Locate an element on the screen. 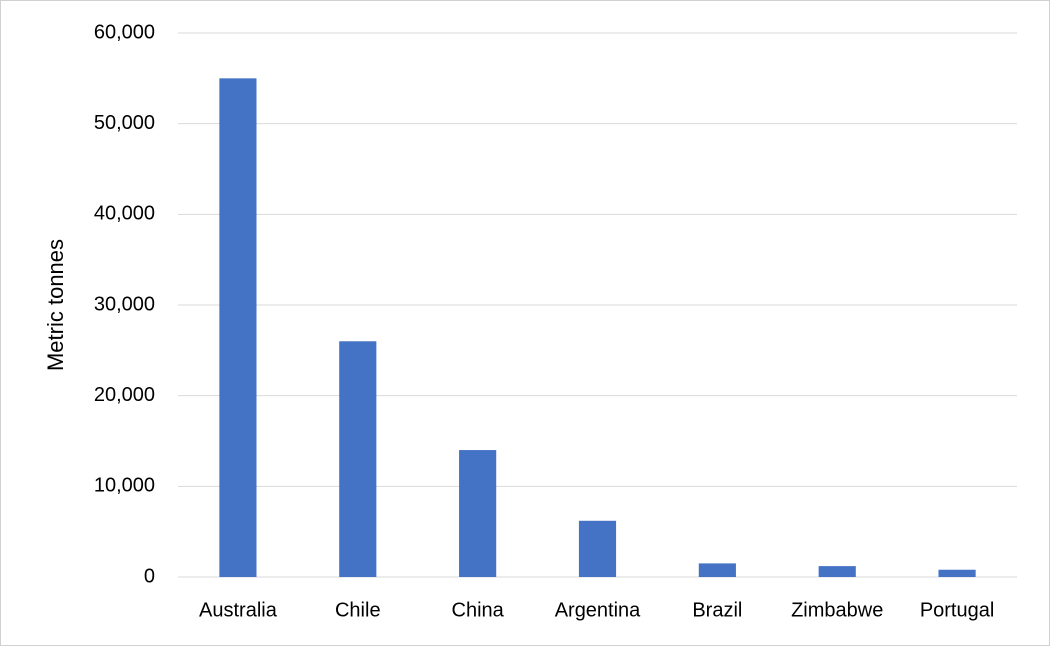  x-tick-label: China is located at coordinates (478, 610).